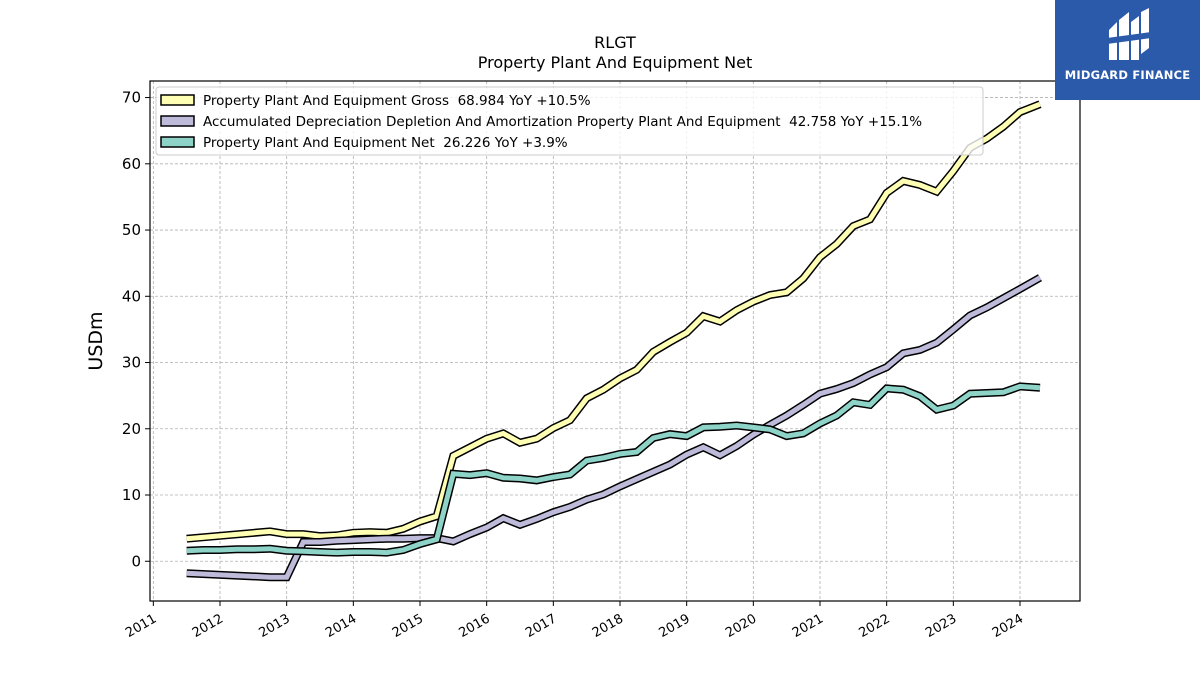  I want to click on x-tick-label: 2016, so click(475, 626).